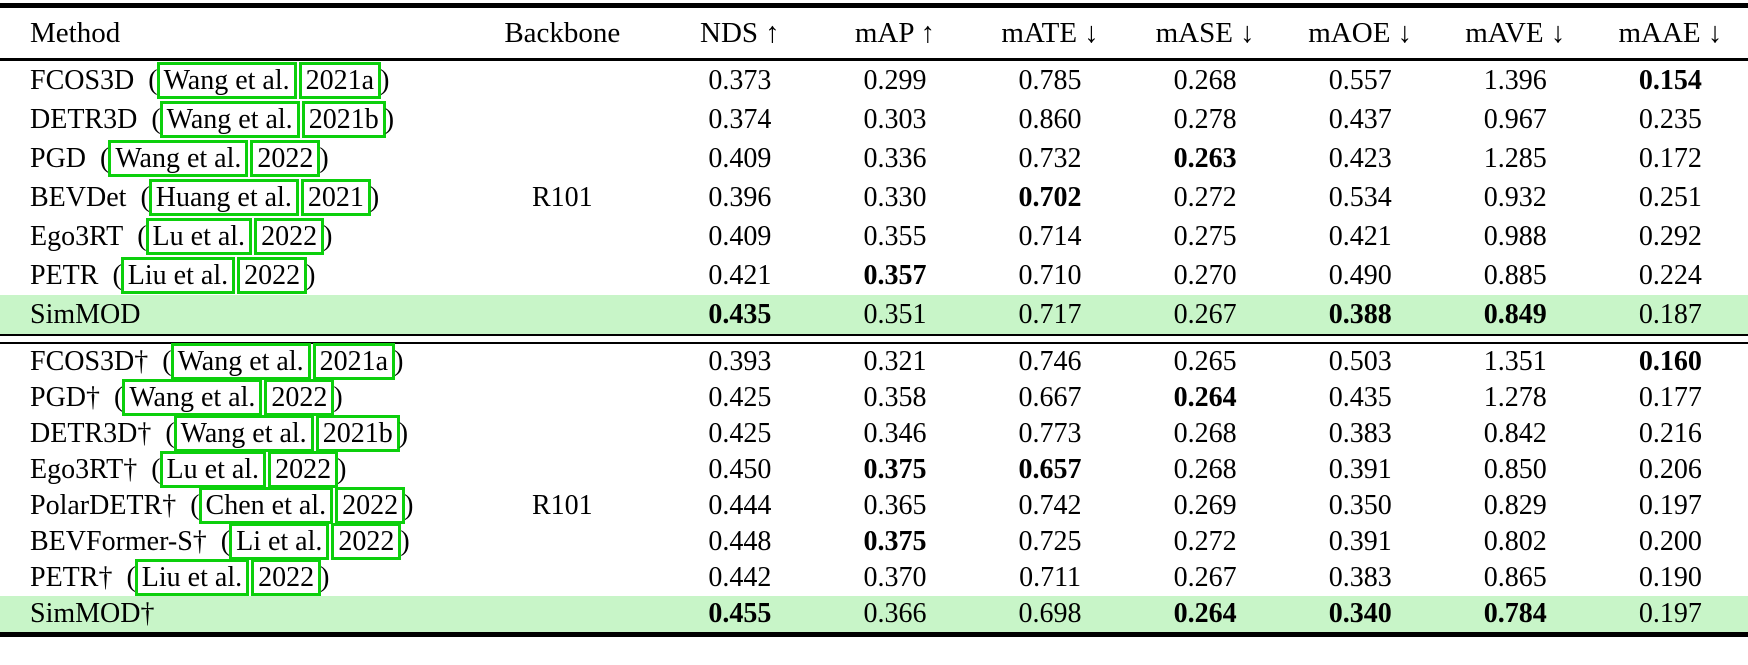 This screenshot has height=665, width=1748. Describe the element at coordinates (279, 542) in the screenshot. I see `citation-link-author: Li et al.` at that location.